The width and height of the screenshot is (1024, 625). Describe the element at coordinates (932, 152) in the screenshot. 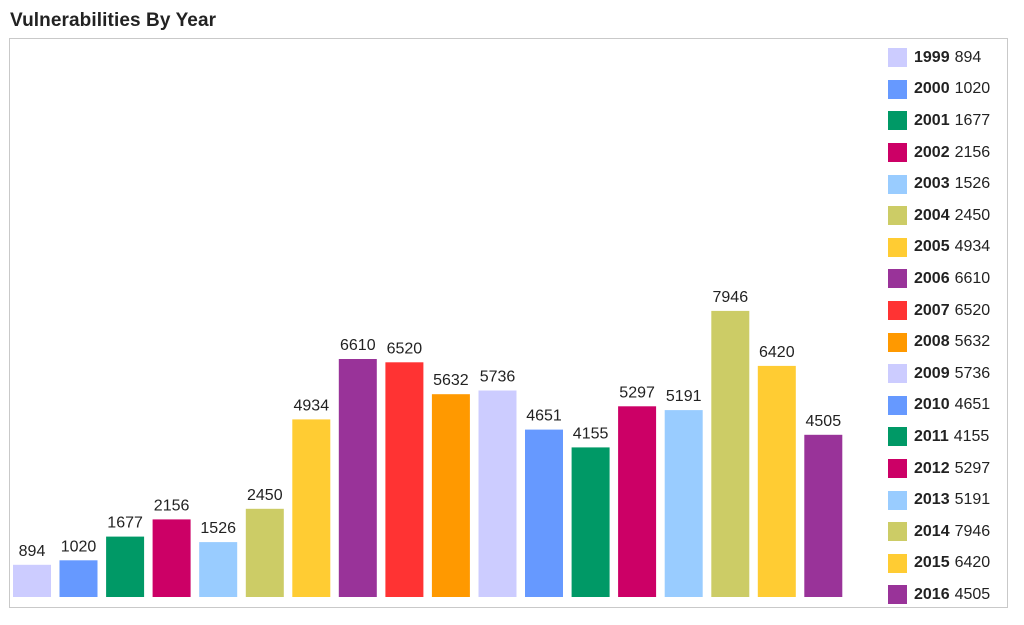

I see `legend-year: 2002` at that location.